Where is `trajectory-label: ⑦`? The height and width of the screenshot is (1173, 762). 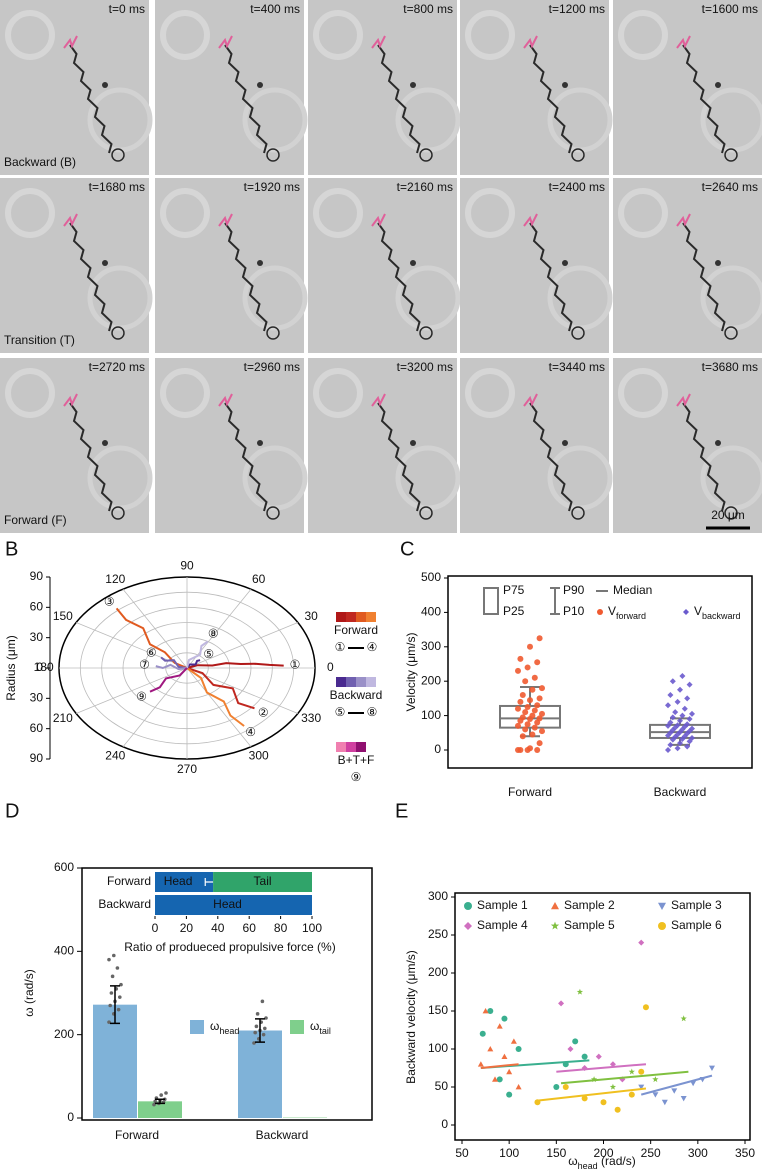 trajectory-label: ⑦ is located at coordinates (144, 665).